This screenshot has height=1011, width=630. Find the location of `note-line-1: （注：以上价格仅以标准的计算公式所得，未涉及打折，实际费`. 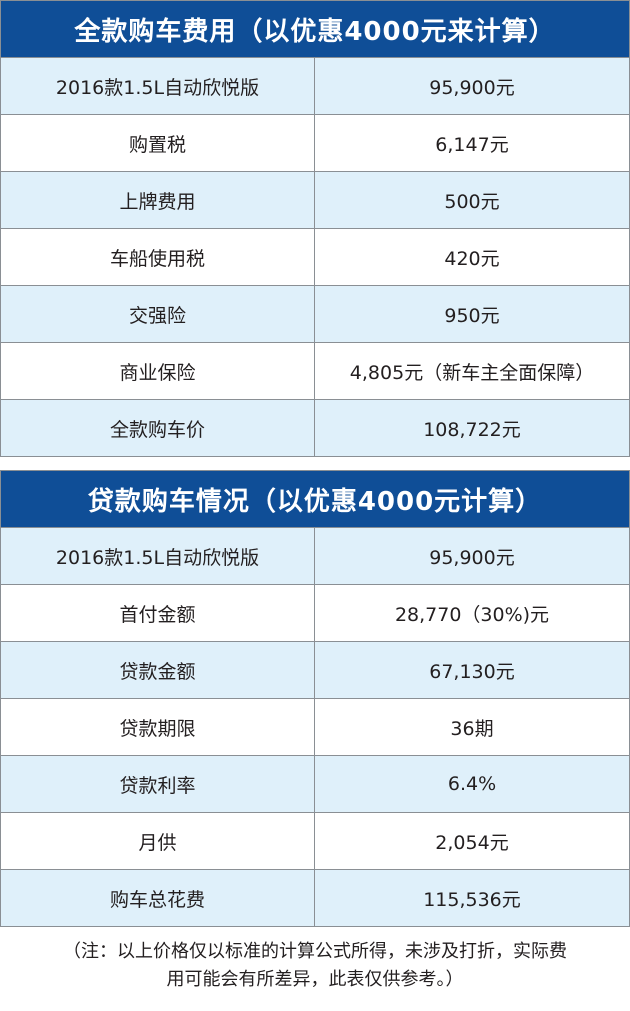

note-line-1: （注：以上价格仅以标准的计算公式所得，未涉及打折，实际费 is located at coordinates (315, 951).